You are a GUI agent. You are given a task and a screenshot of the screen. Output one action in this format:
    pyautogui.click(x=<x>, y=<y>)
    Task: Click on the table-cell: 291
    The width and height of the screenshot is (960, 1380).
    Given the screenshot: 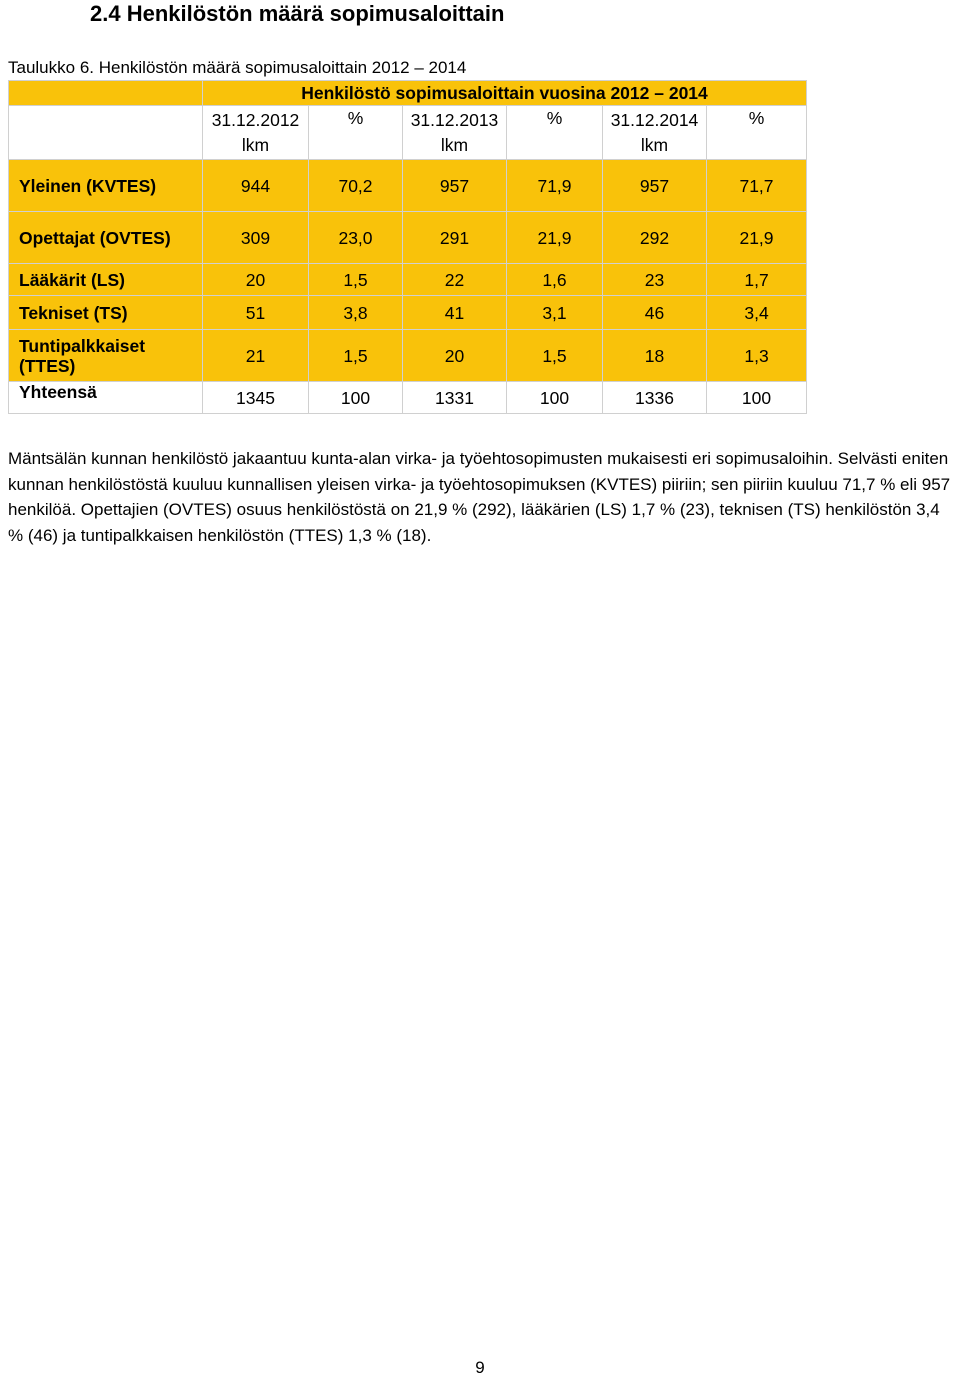 What is the action you would take?
    pyautogui.click(x=454, y=237)
    